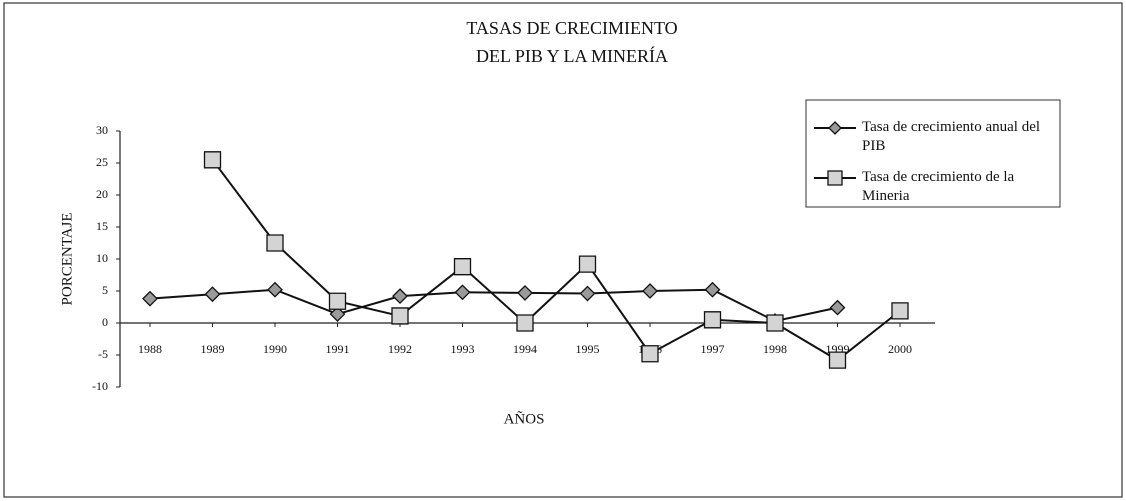  Describe the element at coordinates (938, 186) in the screenshot. I see `legend-label: Tasa de crecimiento de la Mineria` at that location.